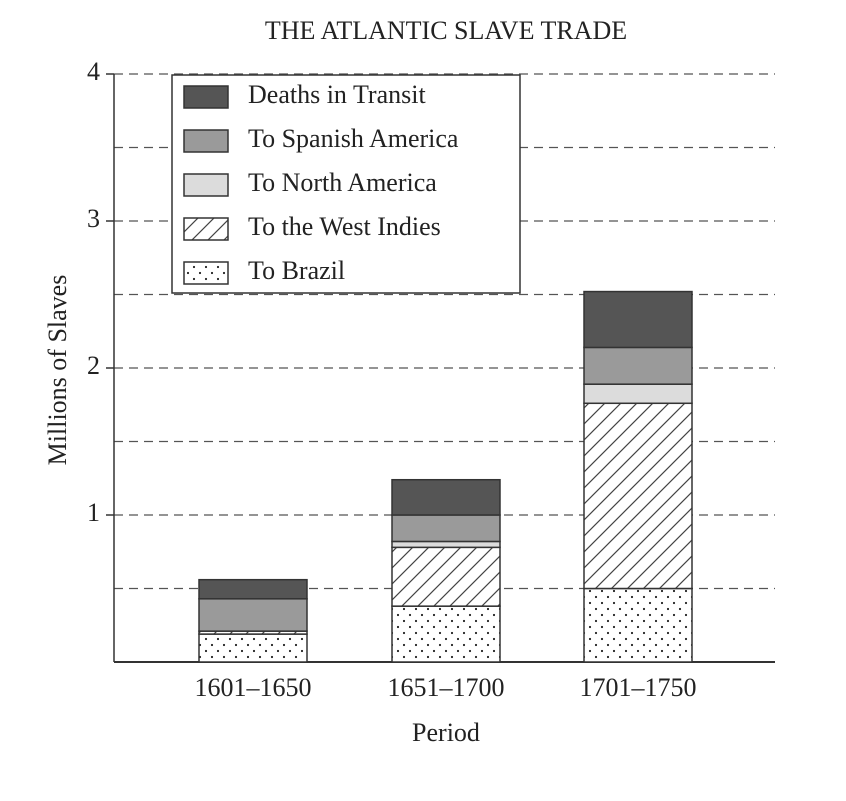  What do you see at coordinates (57, 370) in the screenshot?
I see `y-axis-label: Millions of Slaves` at bounding box center [57, 370].